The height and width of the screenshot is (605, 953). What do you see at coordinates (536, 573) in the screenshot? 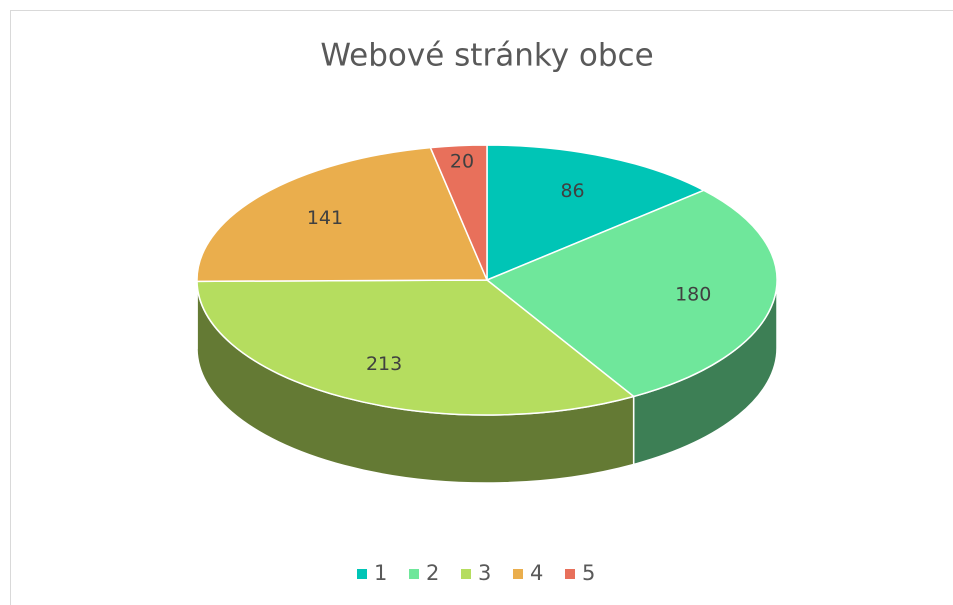
I see `legend-label: 4` at bounding box center [536, 573].